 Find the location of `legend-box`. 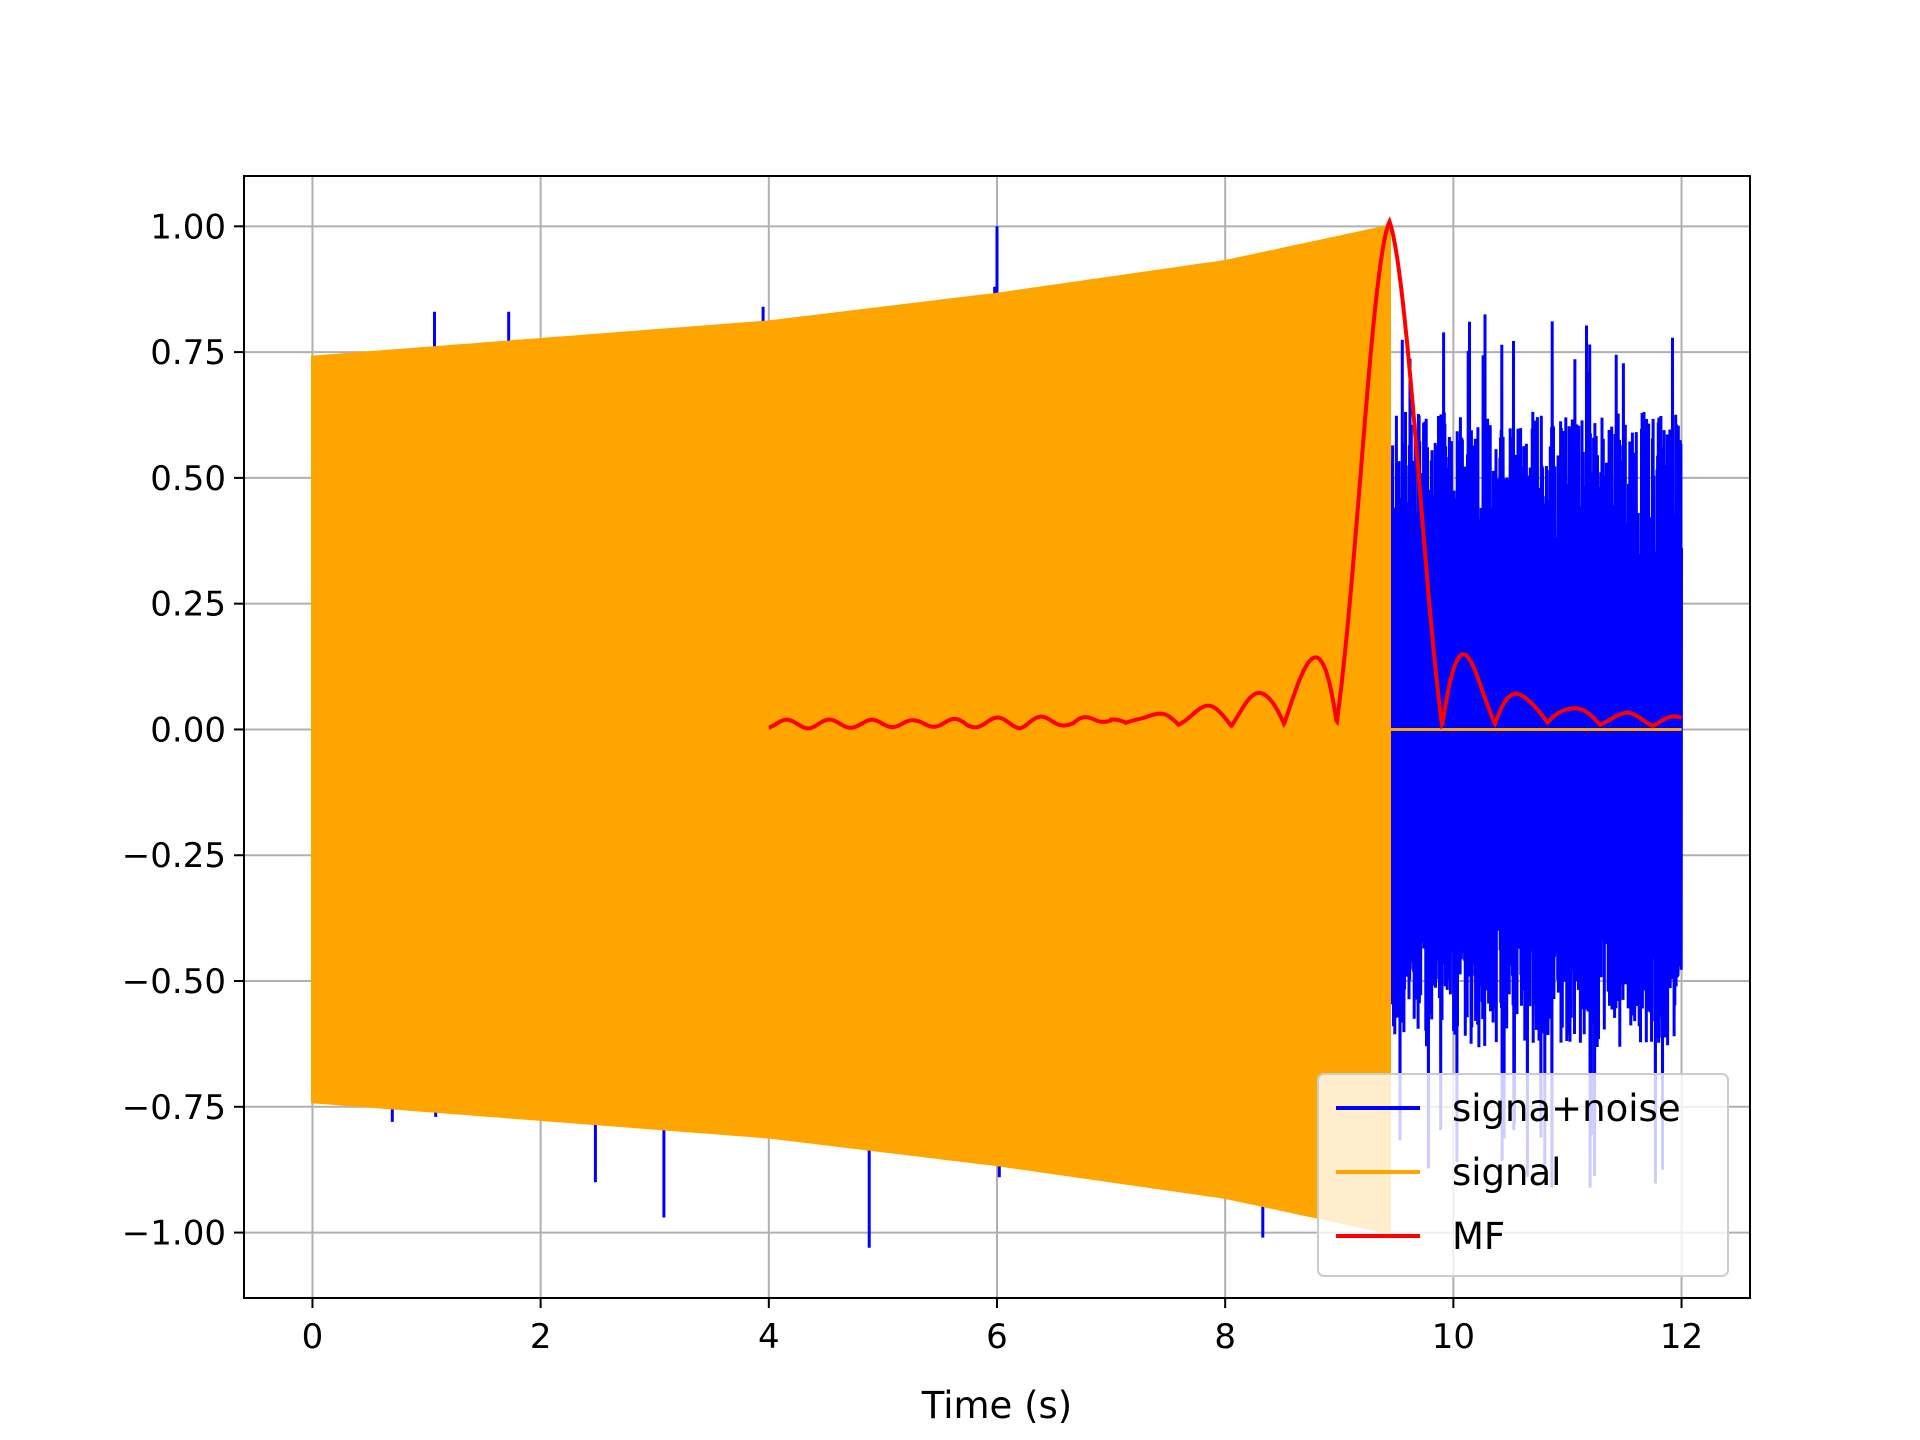

legend-box is located at coordinates (1523, 1175).